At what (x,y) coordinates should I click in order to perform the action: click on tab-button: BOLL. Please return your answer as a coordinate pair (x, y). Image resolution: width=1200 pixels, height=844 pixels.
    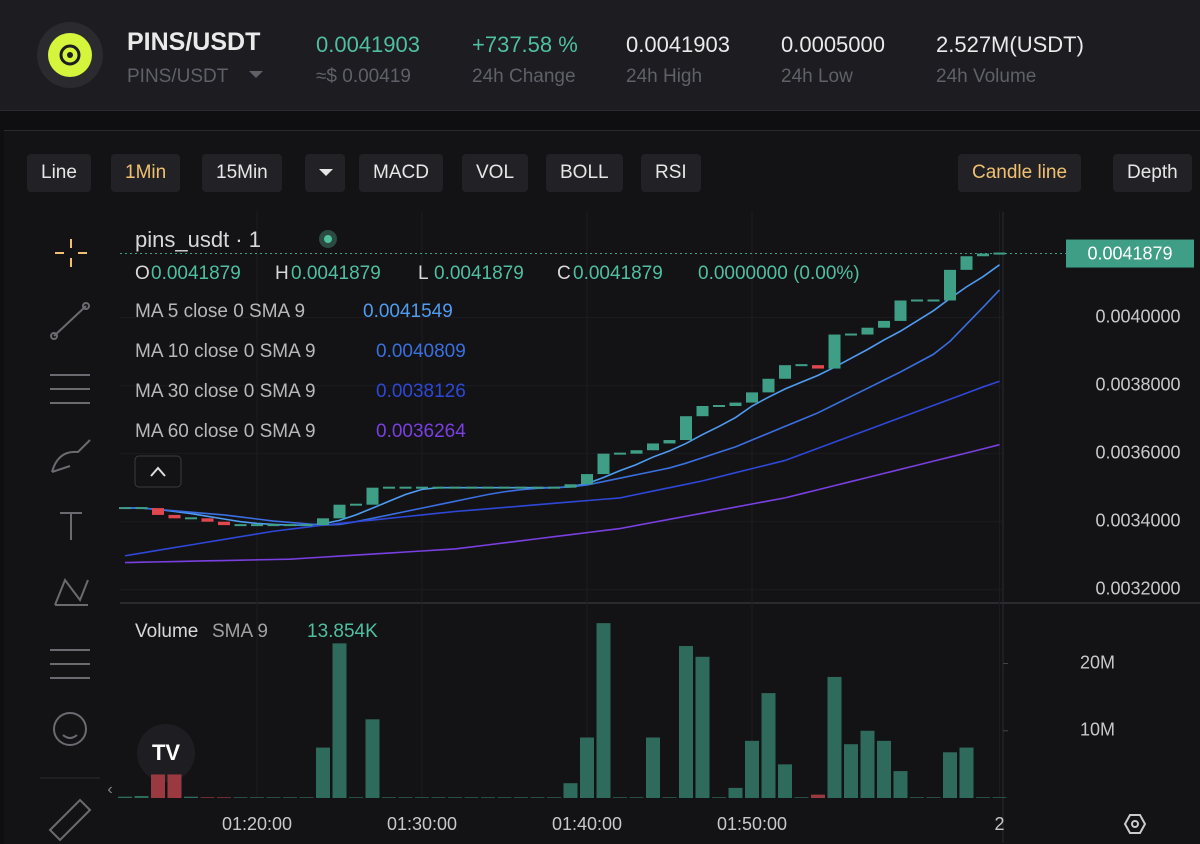
    Looking at the image, I should click on (584, 173).